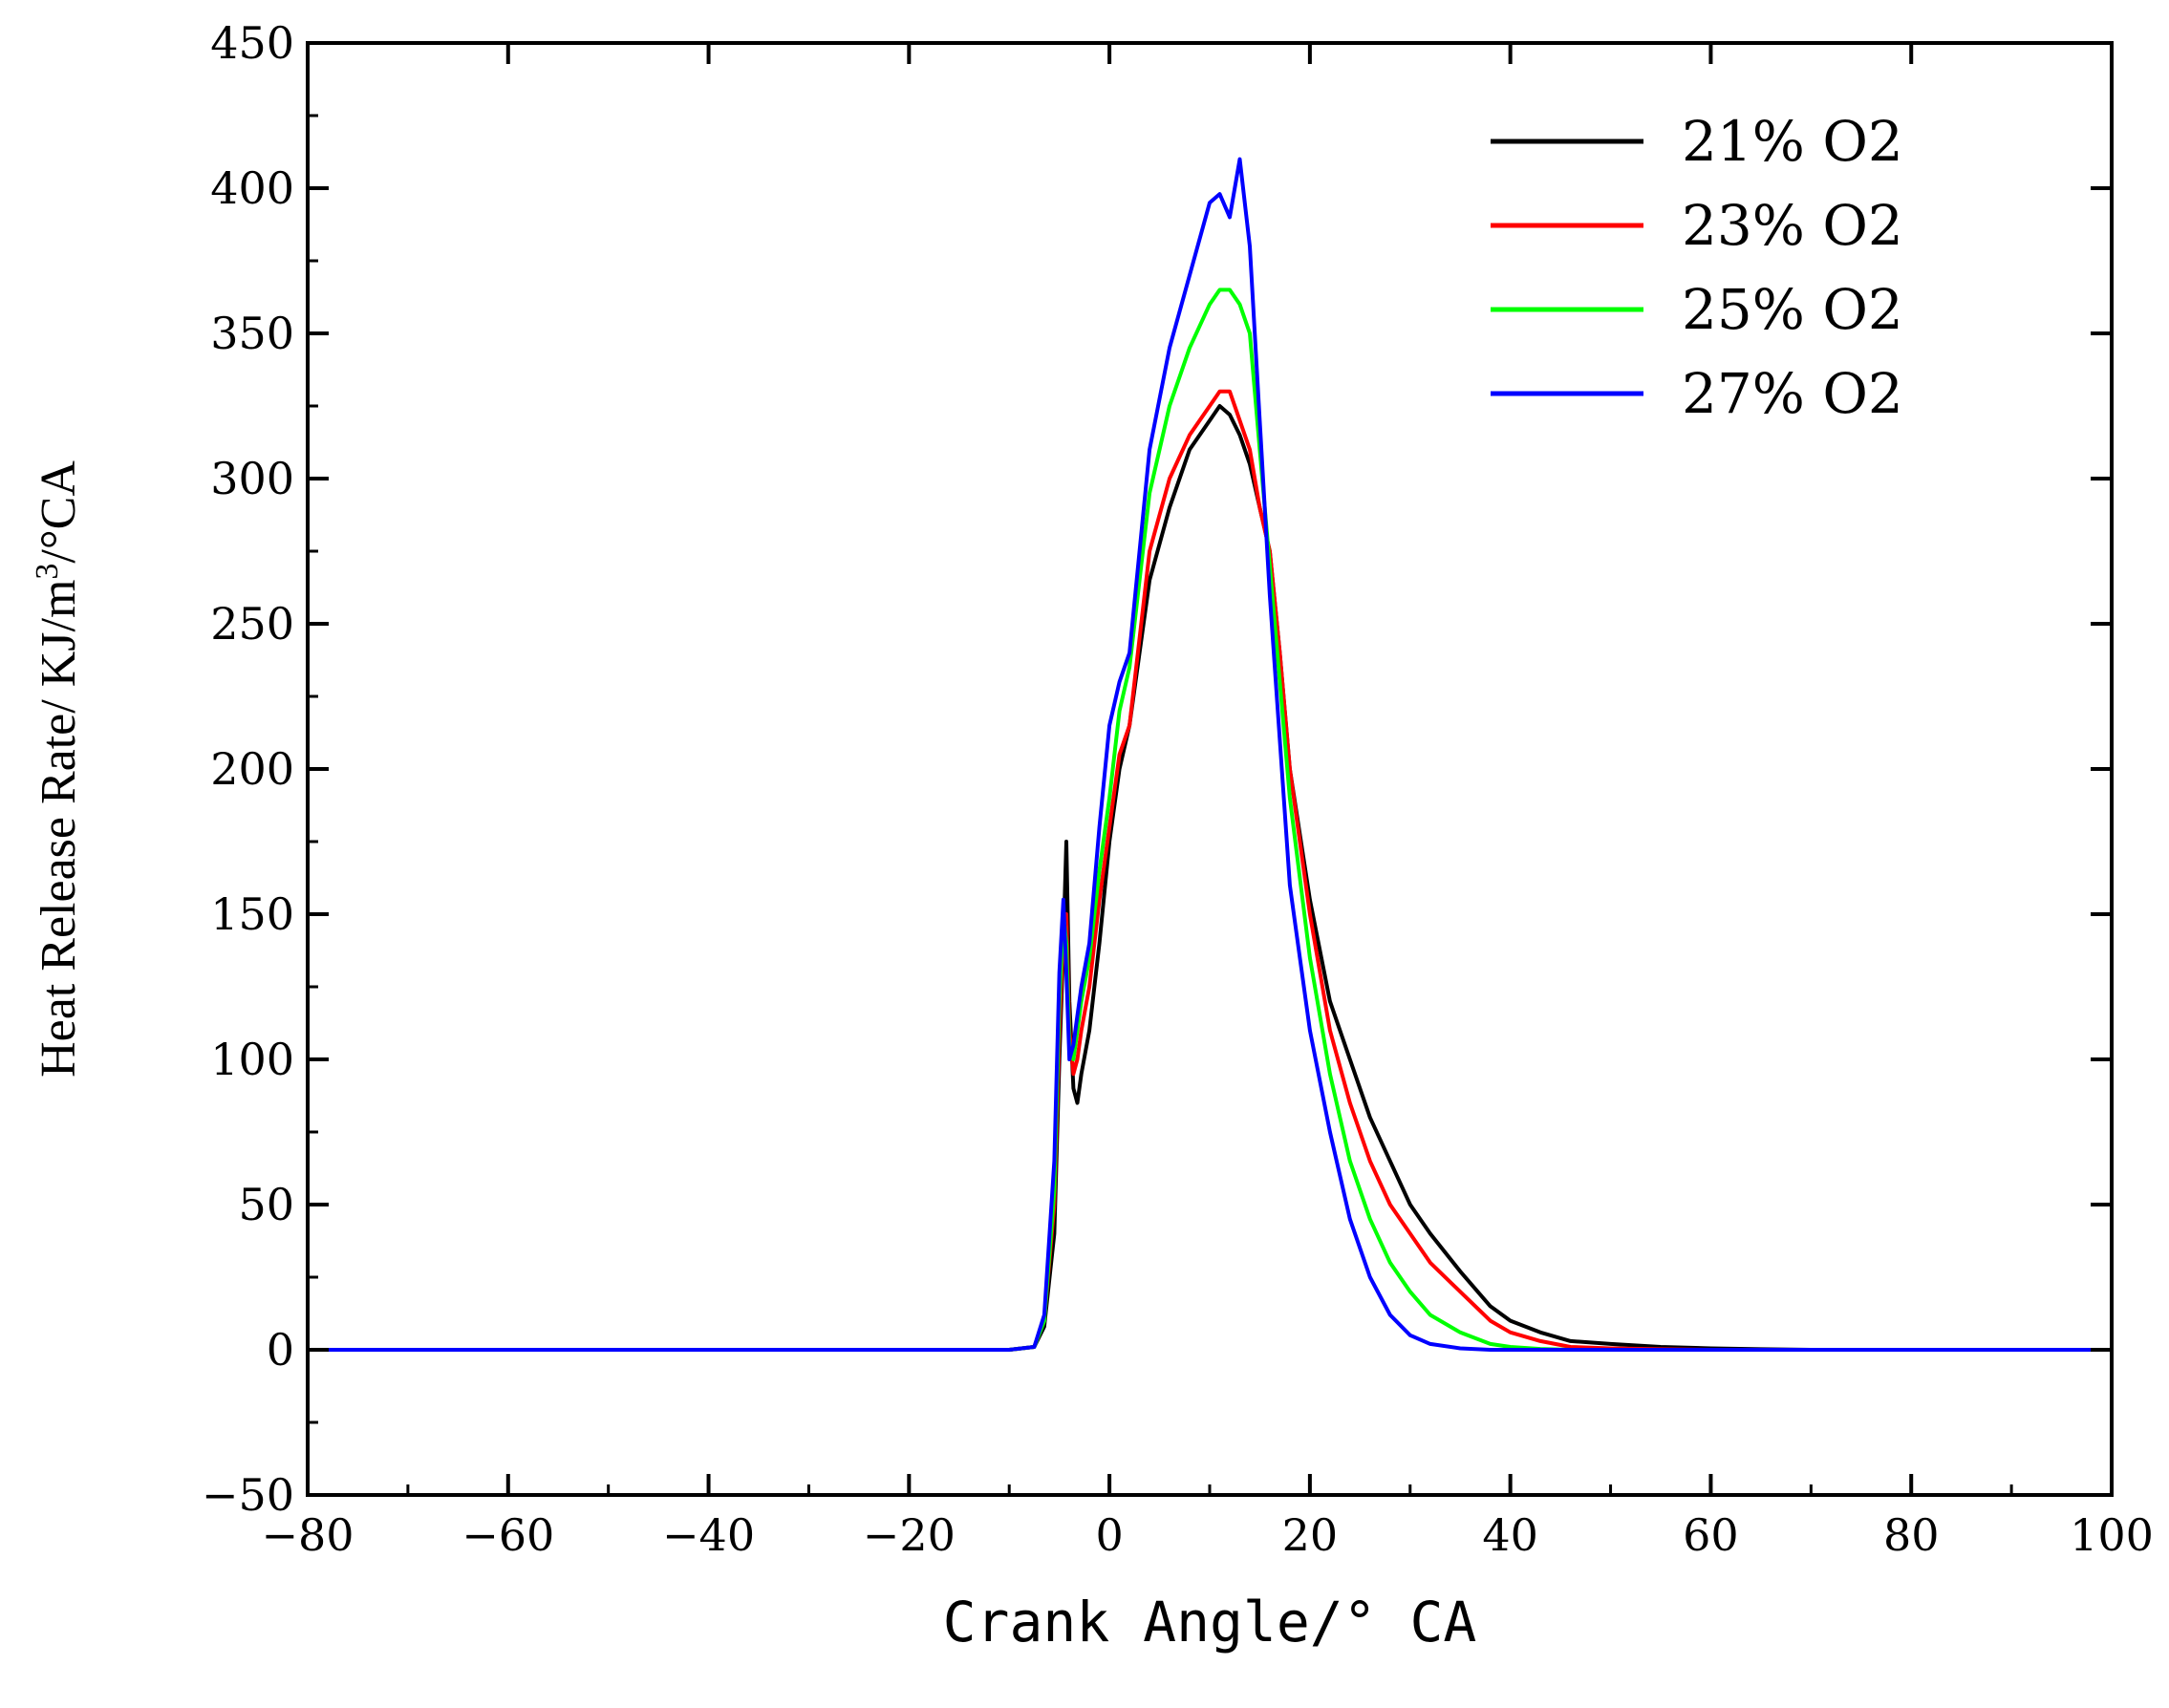  What do you see at coordinates (252, 479) in the screenshot?
I see `y-tick-label: 300` at bounding box center [252, 479].